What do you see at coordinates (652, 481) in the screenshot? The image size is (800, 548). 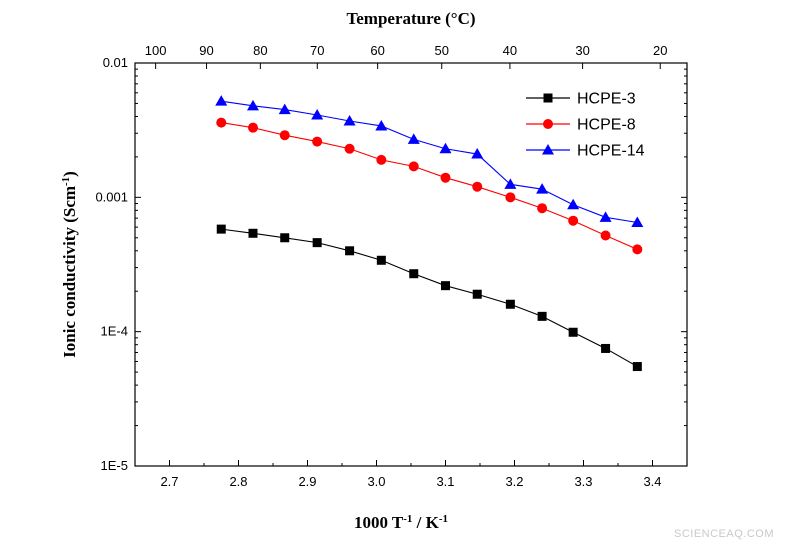 I see `x-tick-label: 3.4` at bounding box center [652, 481].